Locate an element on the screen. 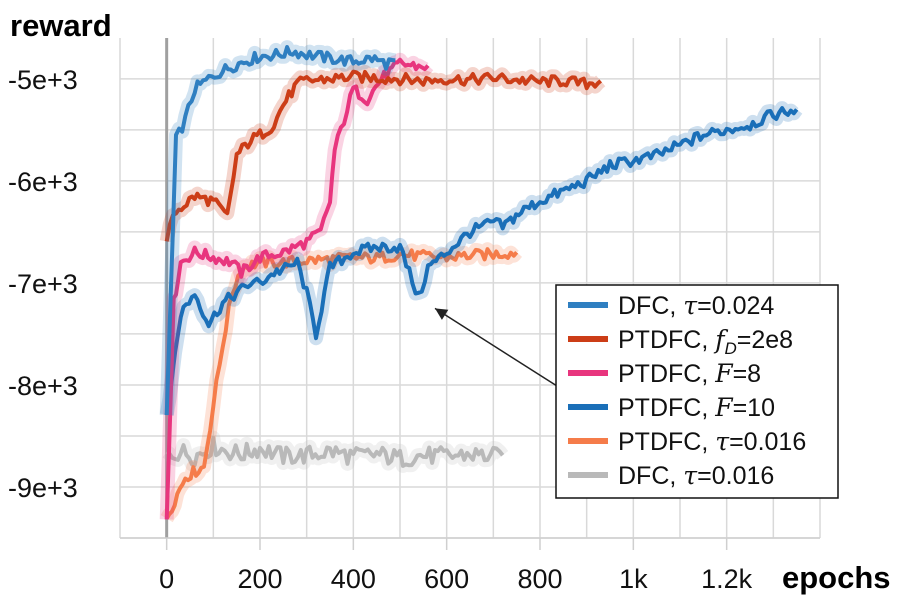 The image size is (912, 608). x-tick-label: 1k is located at coordinates (633, 579).